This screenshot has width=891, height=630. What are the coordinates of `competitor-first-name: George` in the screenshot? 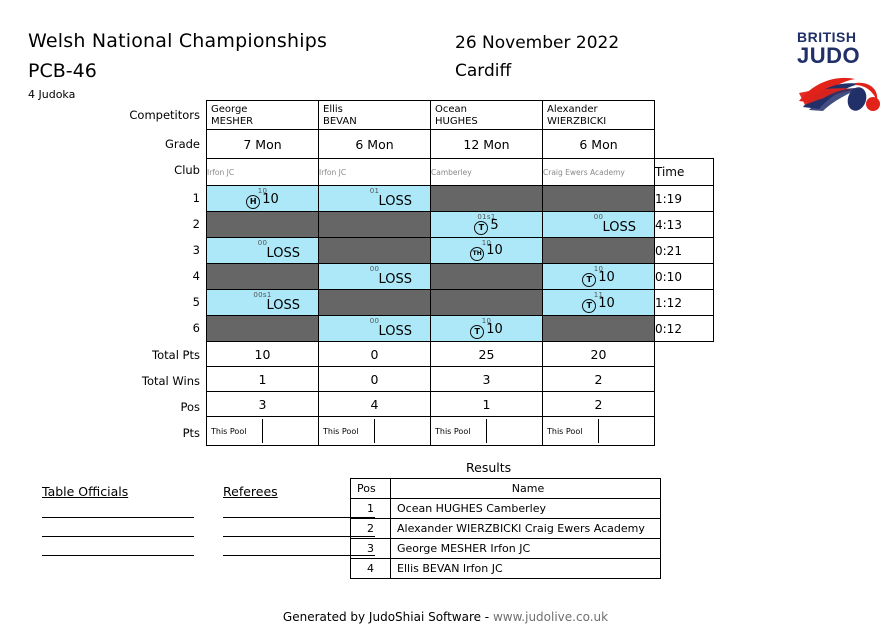 It's located at (229, 109).